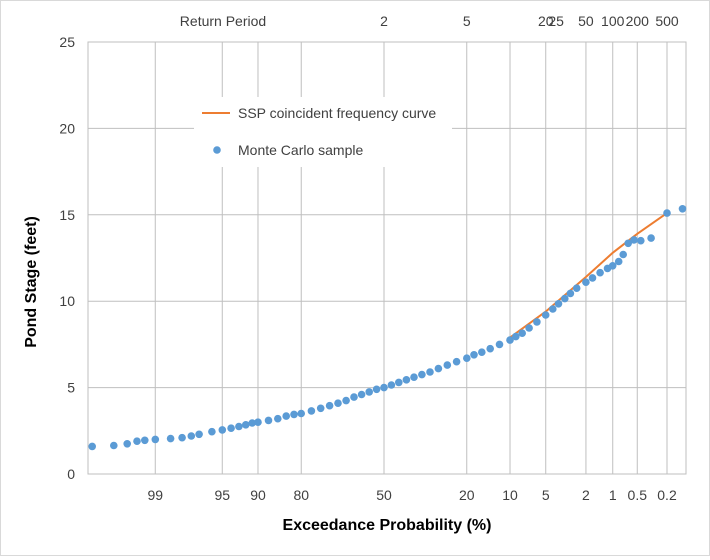  What do you see at coordinates (67, 42) in the screenshot?
I see `y-tick-label: 25` at bounding box center [67, 42].